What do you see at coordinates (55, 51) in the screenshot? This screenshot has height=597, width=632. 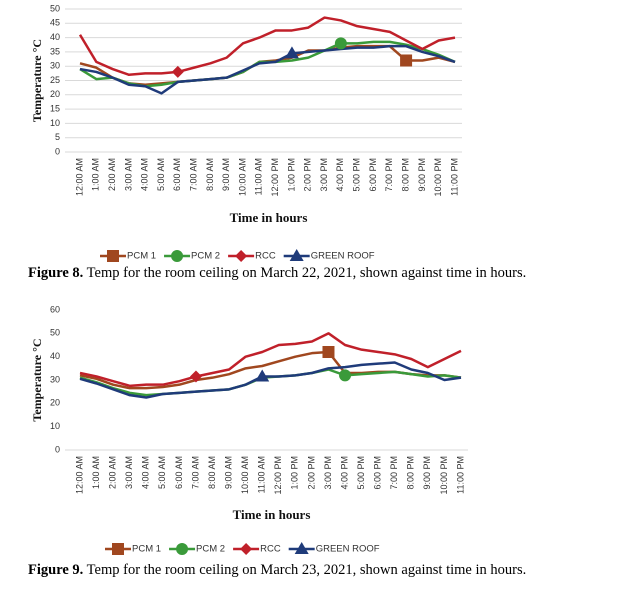 I see `y-tick-label: 35` at bounding box center [55, 51].